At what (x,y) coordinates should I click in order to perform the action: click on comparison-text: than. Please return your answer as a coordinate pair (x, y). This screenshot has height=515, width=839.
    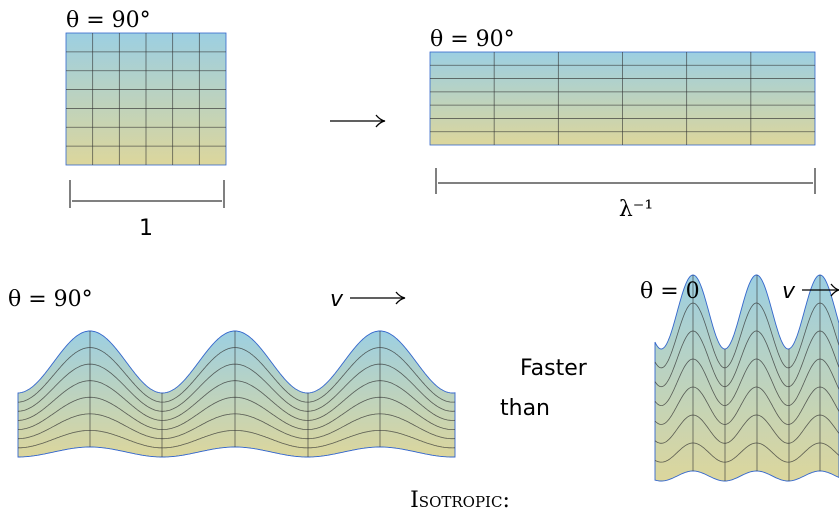
    Looking at the image, I should click on (525, 408).